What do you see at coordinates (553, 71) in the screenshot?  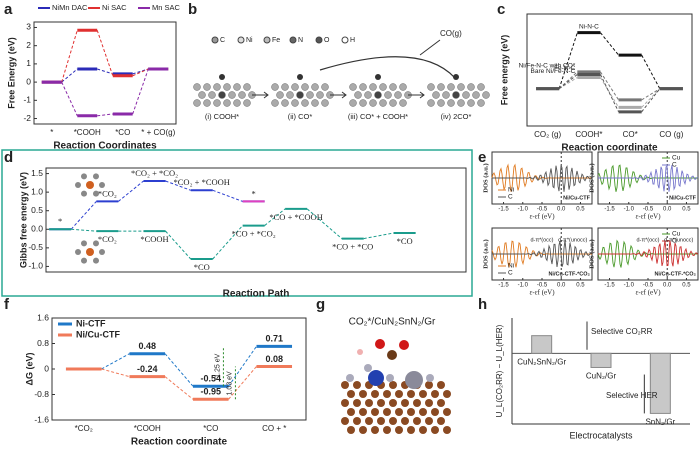 I see `series-label: Bare Ni/Fe-N-C` at bounding box center [553, 71].